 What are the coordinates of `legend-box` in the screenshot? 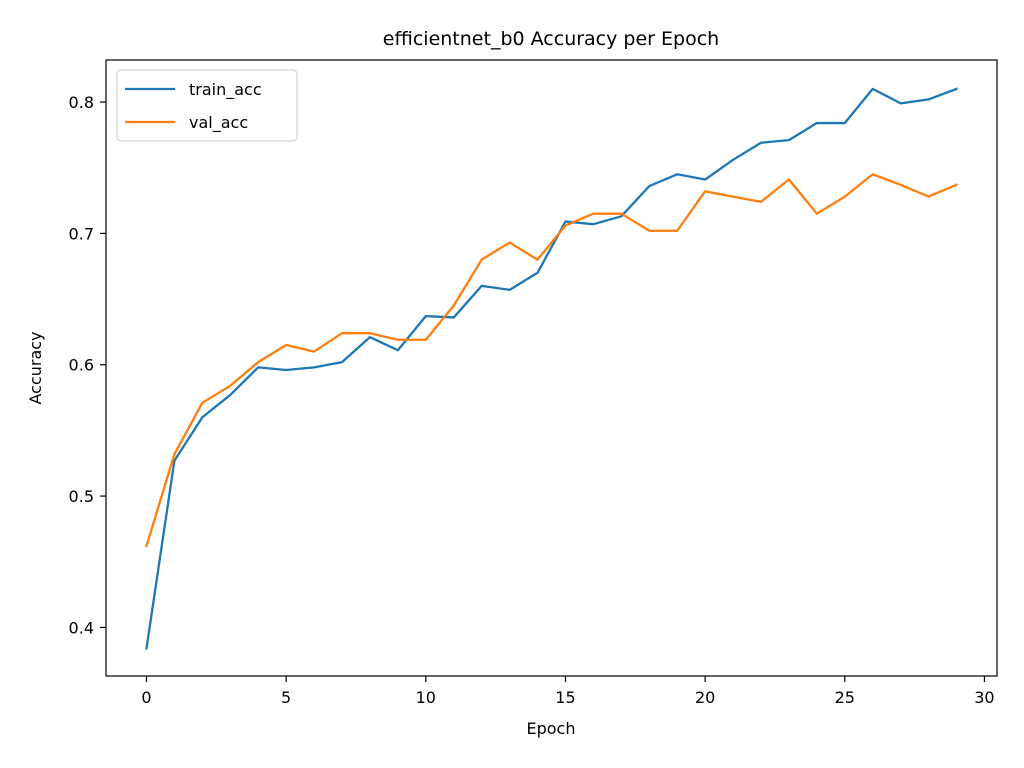 It's located at (207, 105).